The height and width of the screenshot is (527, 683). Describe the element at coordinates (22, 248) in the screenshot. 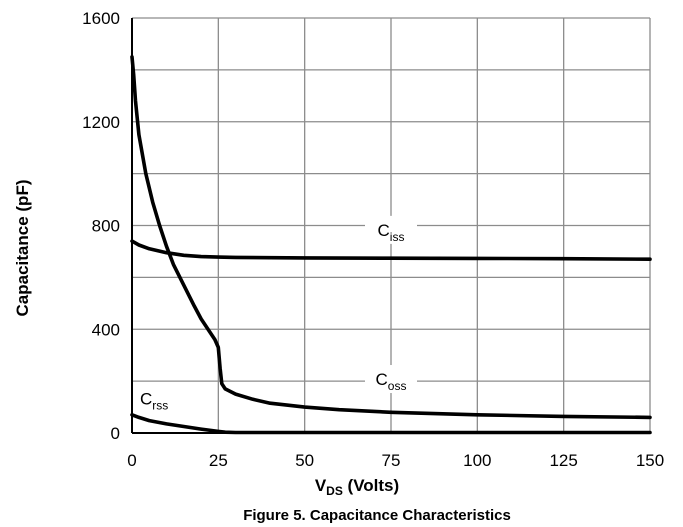

I see `y-axis-title: Capacitance (pF)` at that location.